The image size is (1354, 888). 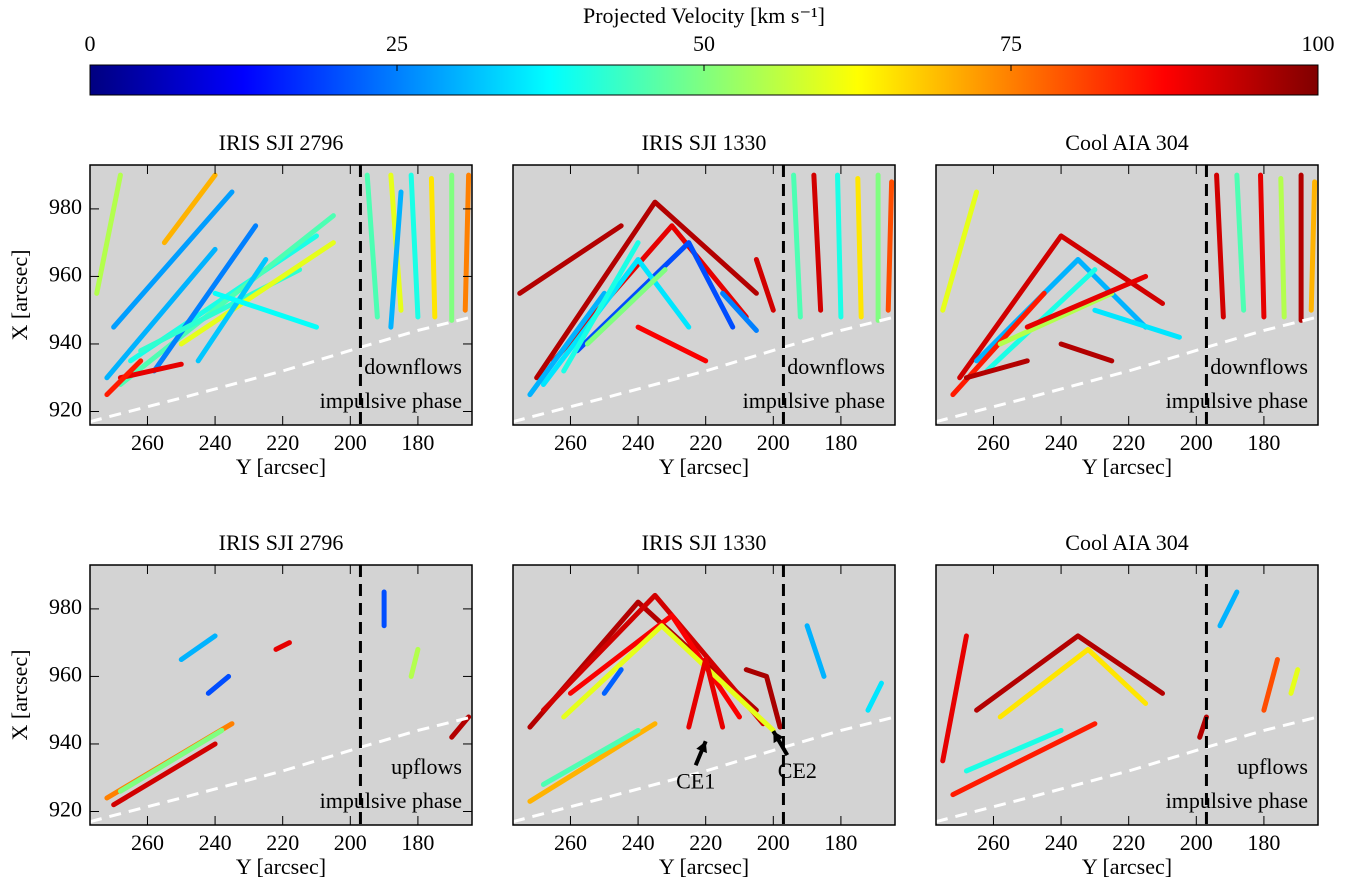 I want to click on x-tick-label: 220, so click(x=1128, y=842).